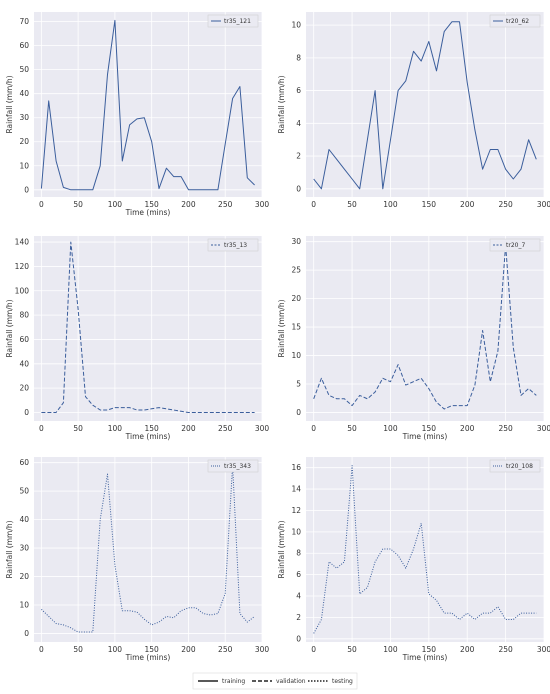 The width and height of the screenshot is (550, 694). I want to click on y-tick-label: 5, so click(298, 384).